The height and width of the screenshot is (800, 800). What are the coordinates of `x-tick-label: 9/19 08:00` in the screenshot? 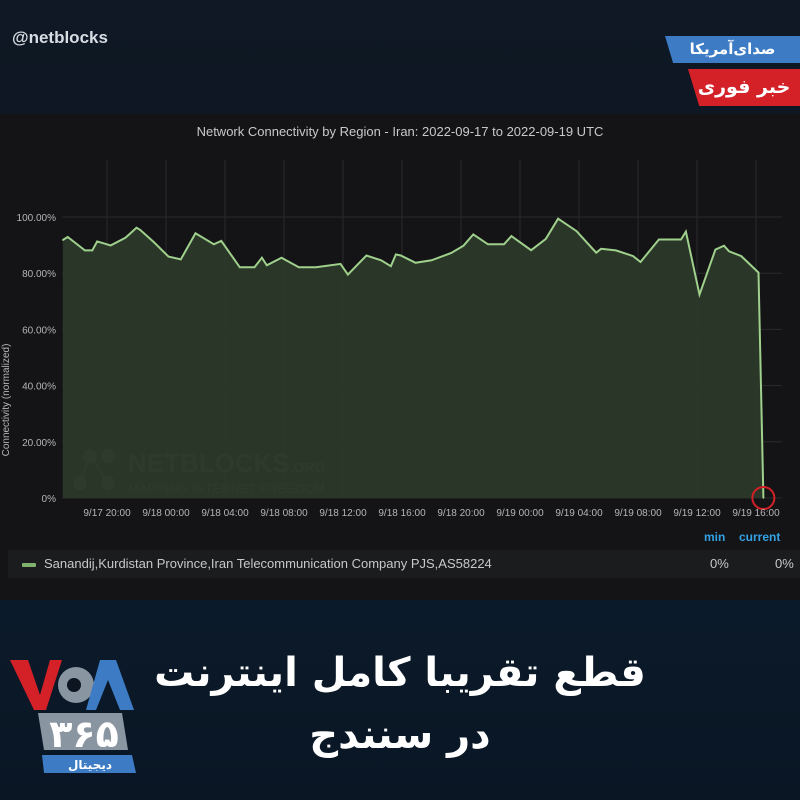 It's located at (638, 513).